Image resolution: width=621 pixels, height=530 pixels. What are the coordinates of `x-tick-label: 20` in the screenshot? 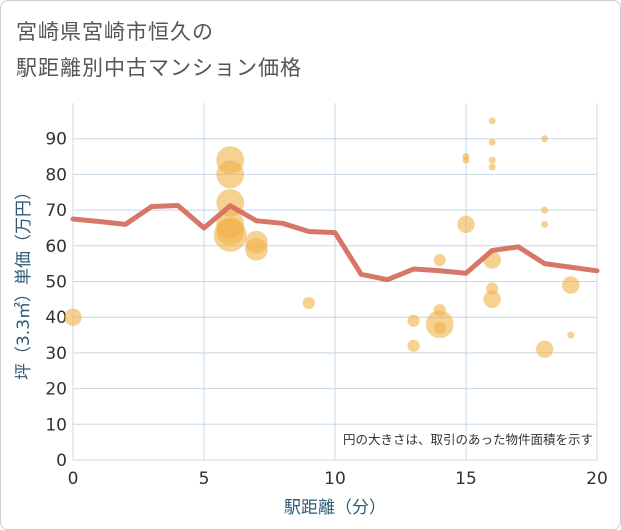 It's located at (597, 479).